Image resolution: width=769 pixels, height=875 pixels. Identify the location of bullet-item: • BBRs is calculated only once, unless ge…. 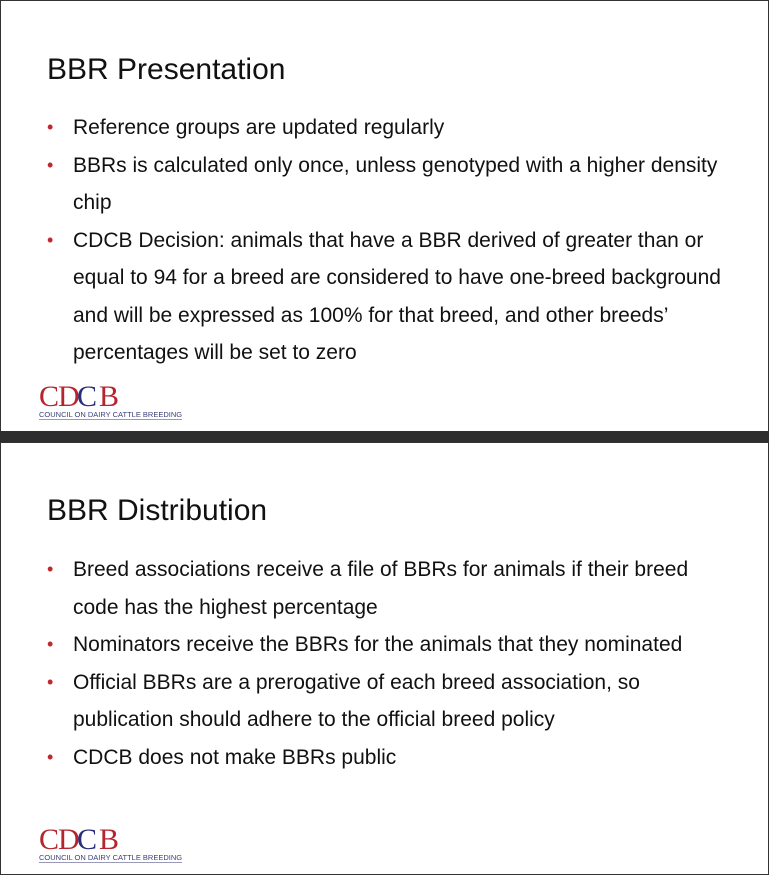
(392, 184).